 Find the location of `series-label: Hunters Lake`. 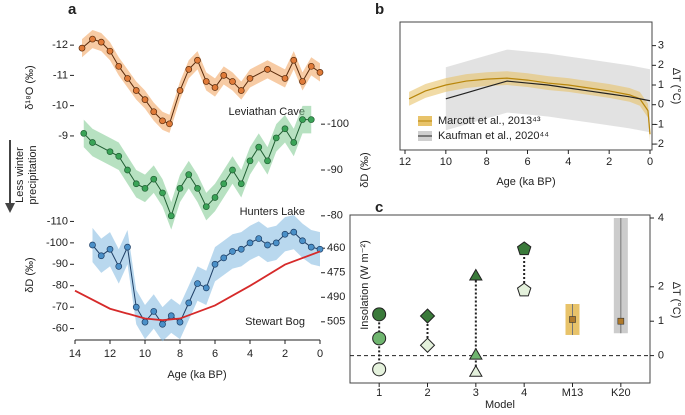

series-label: Hunters Lake is located at coordinates (272, 212).